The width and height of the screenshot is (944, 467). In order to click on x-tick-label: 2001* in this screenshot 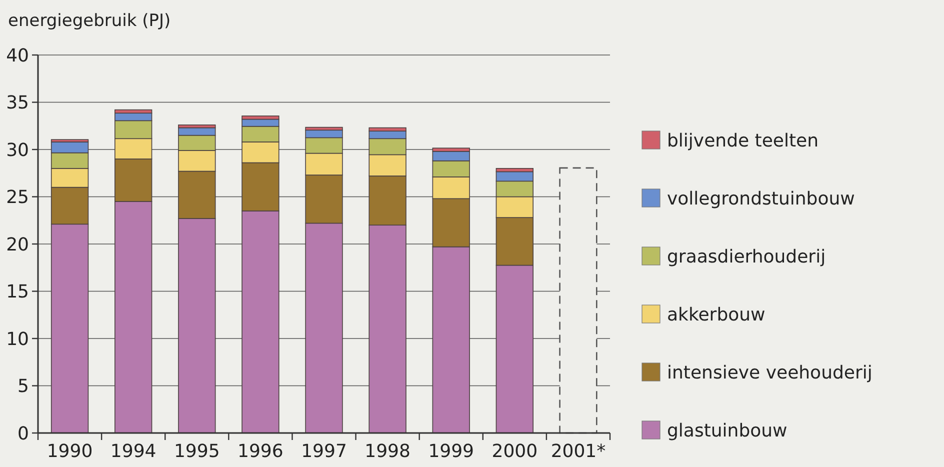, I will do `click(578, 451)`.